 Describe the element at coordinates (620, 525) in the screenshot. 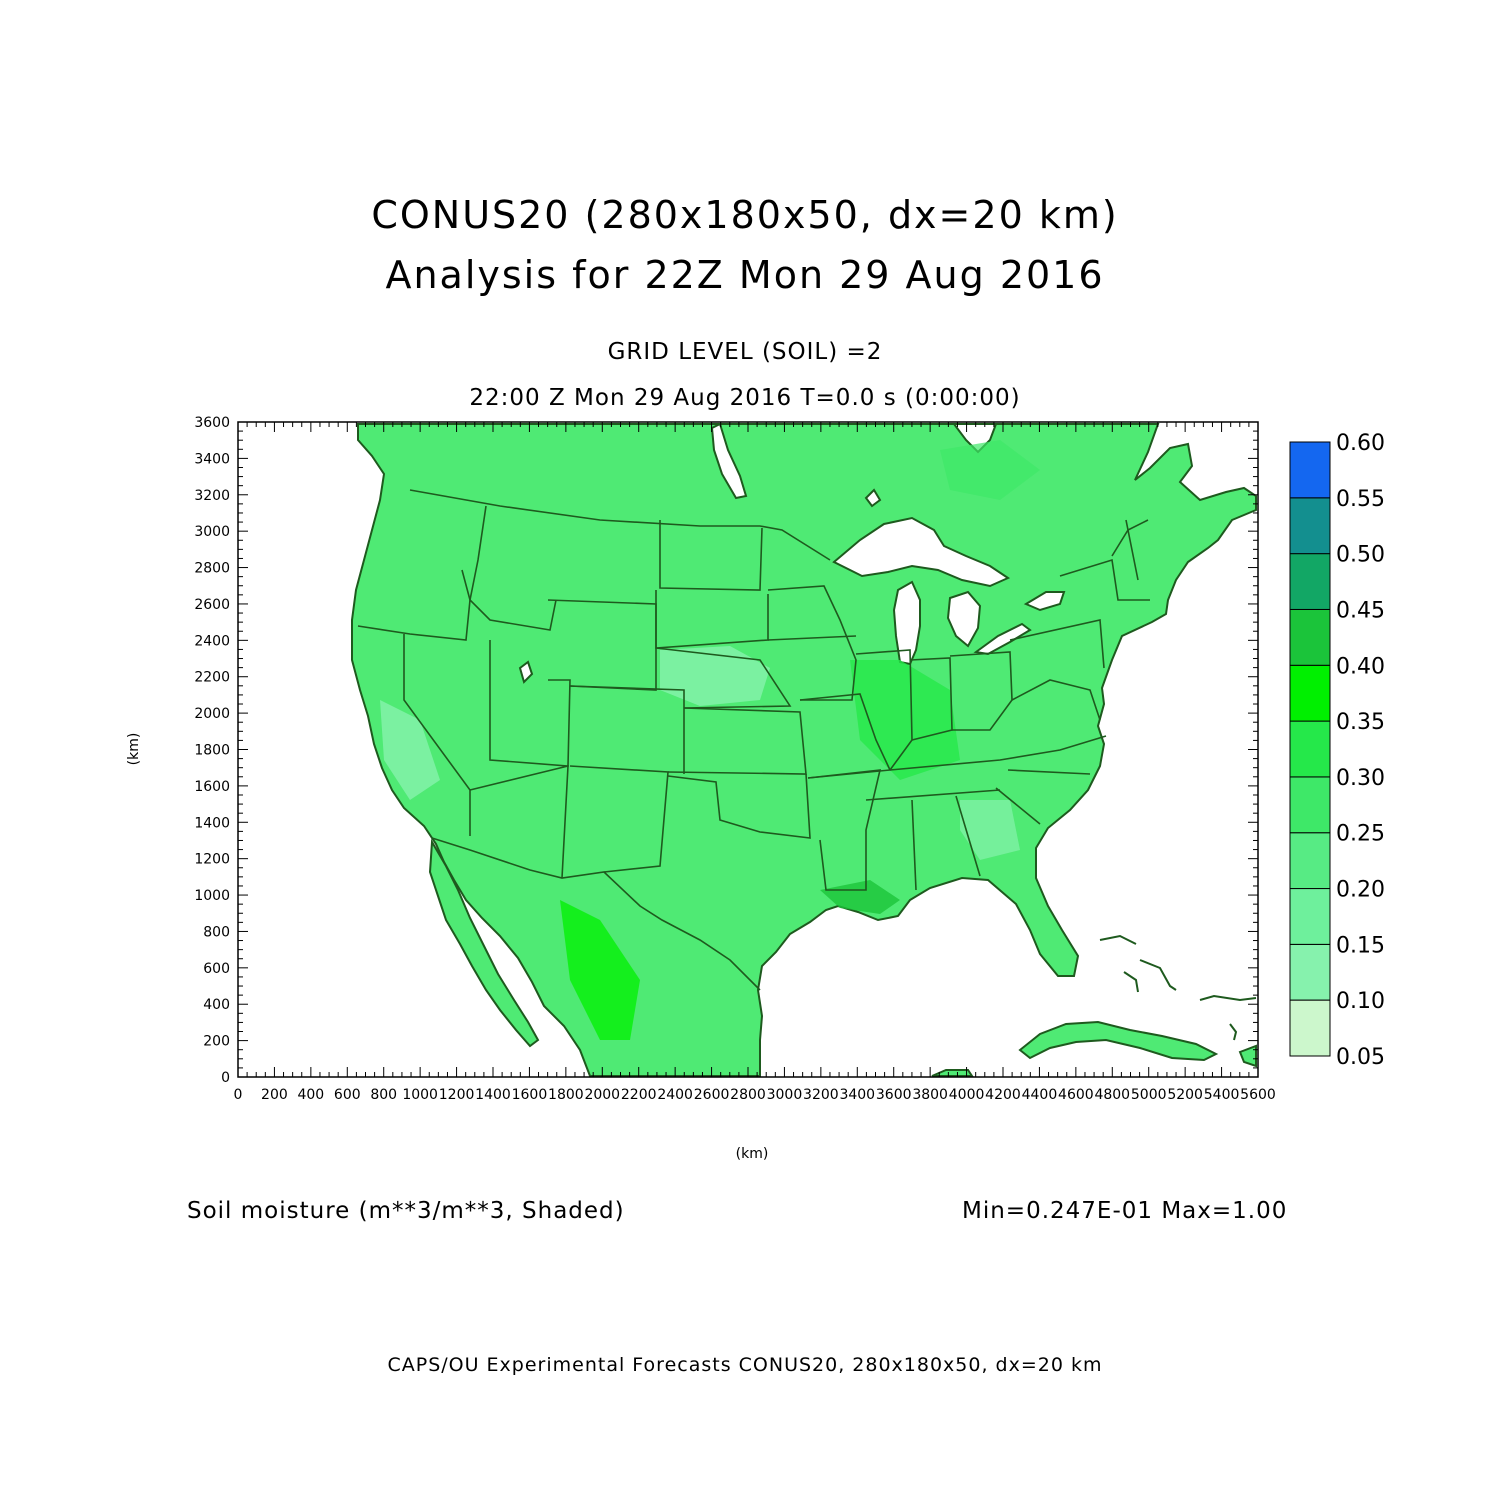

I see `us-canada-border` at that location.